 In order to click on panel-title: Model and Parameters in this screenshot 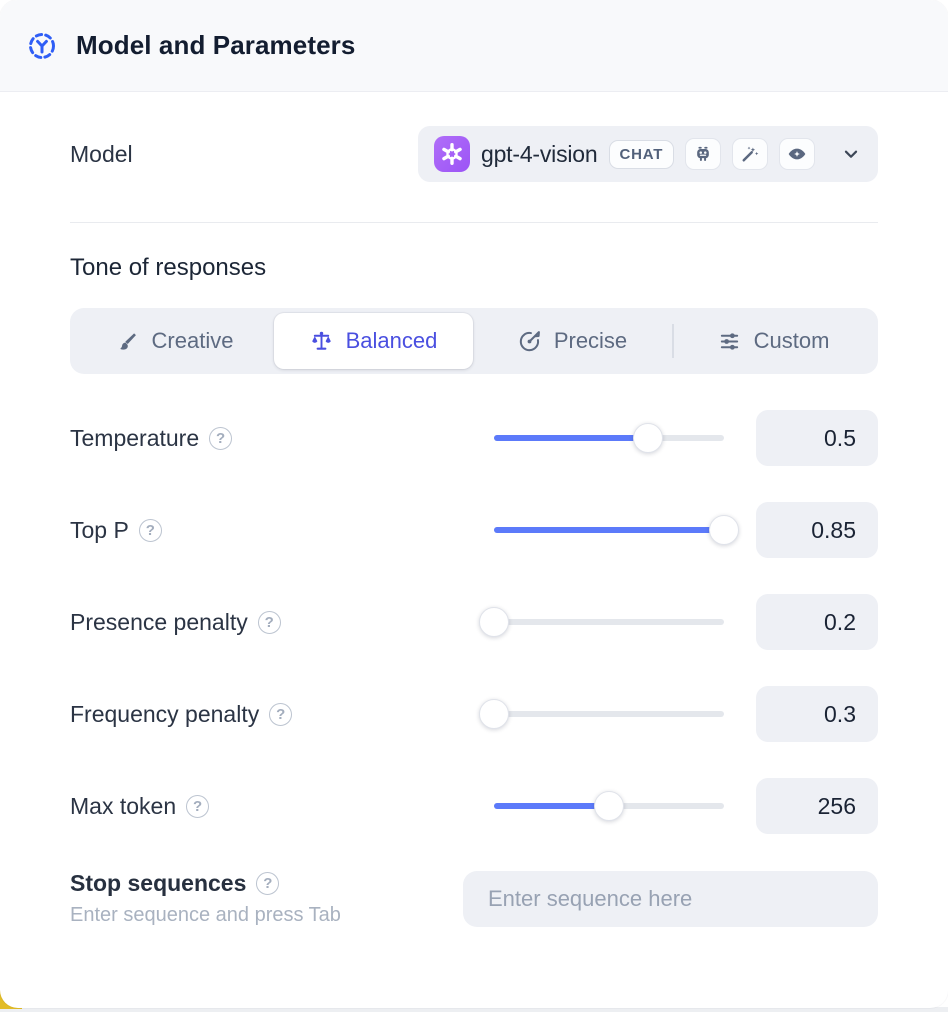, I will do `click(216, 45)`.